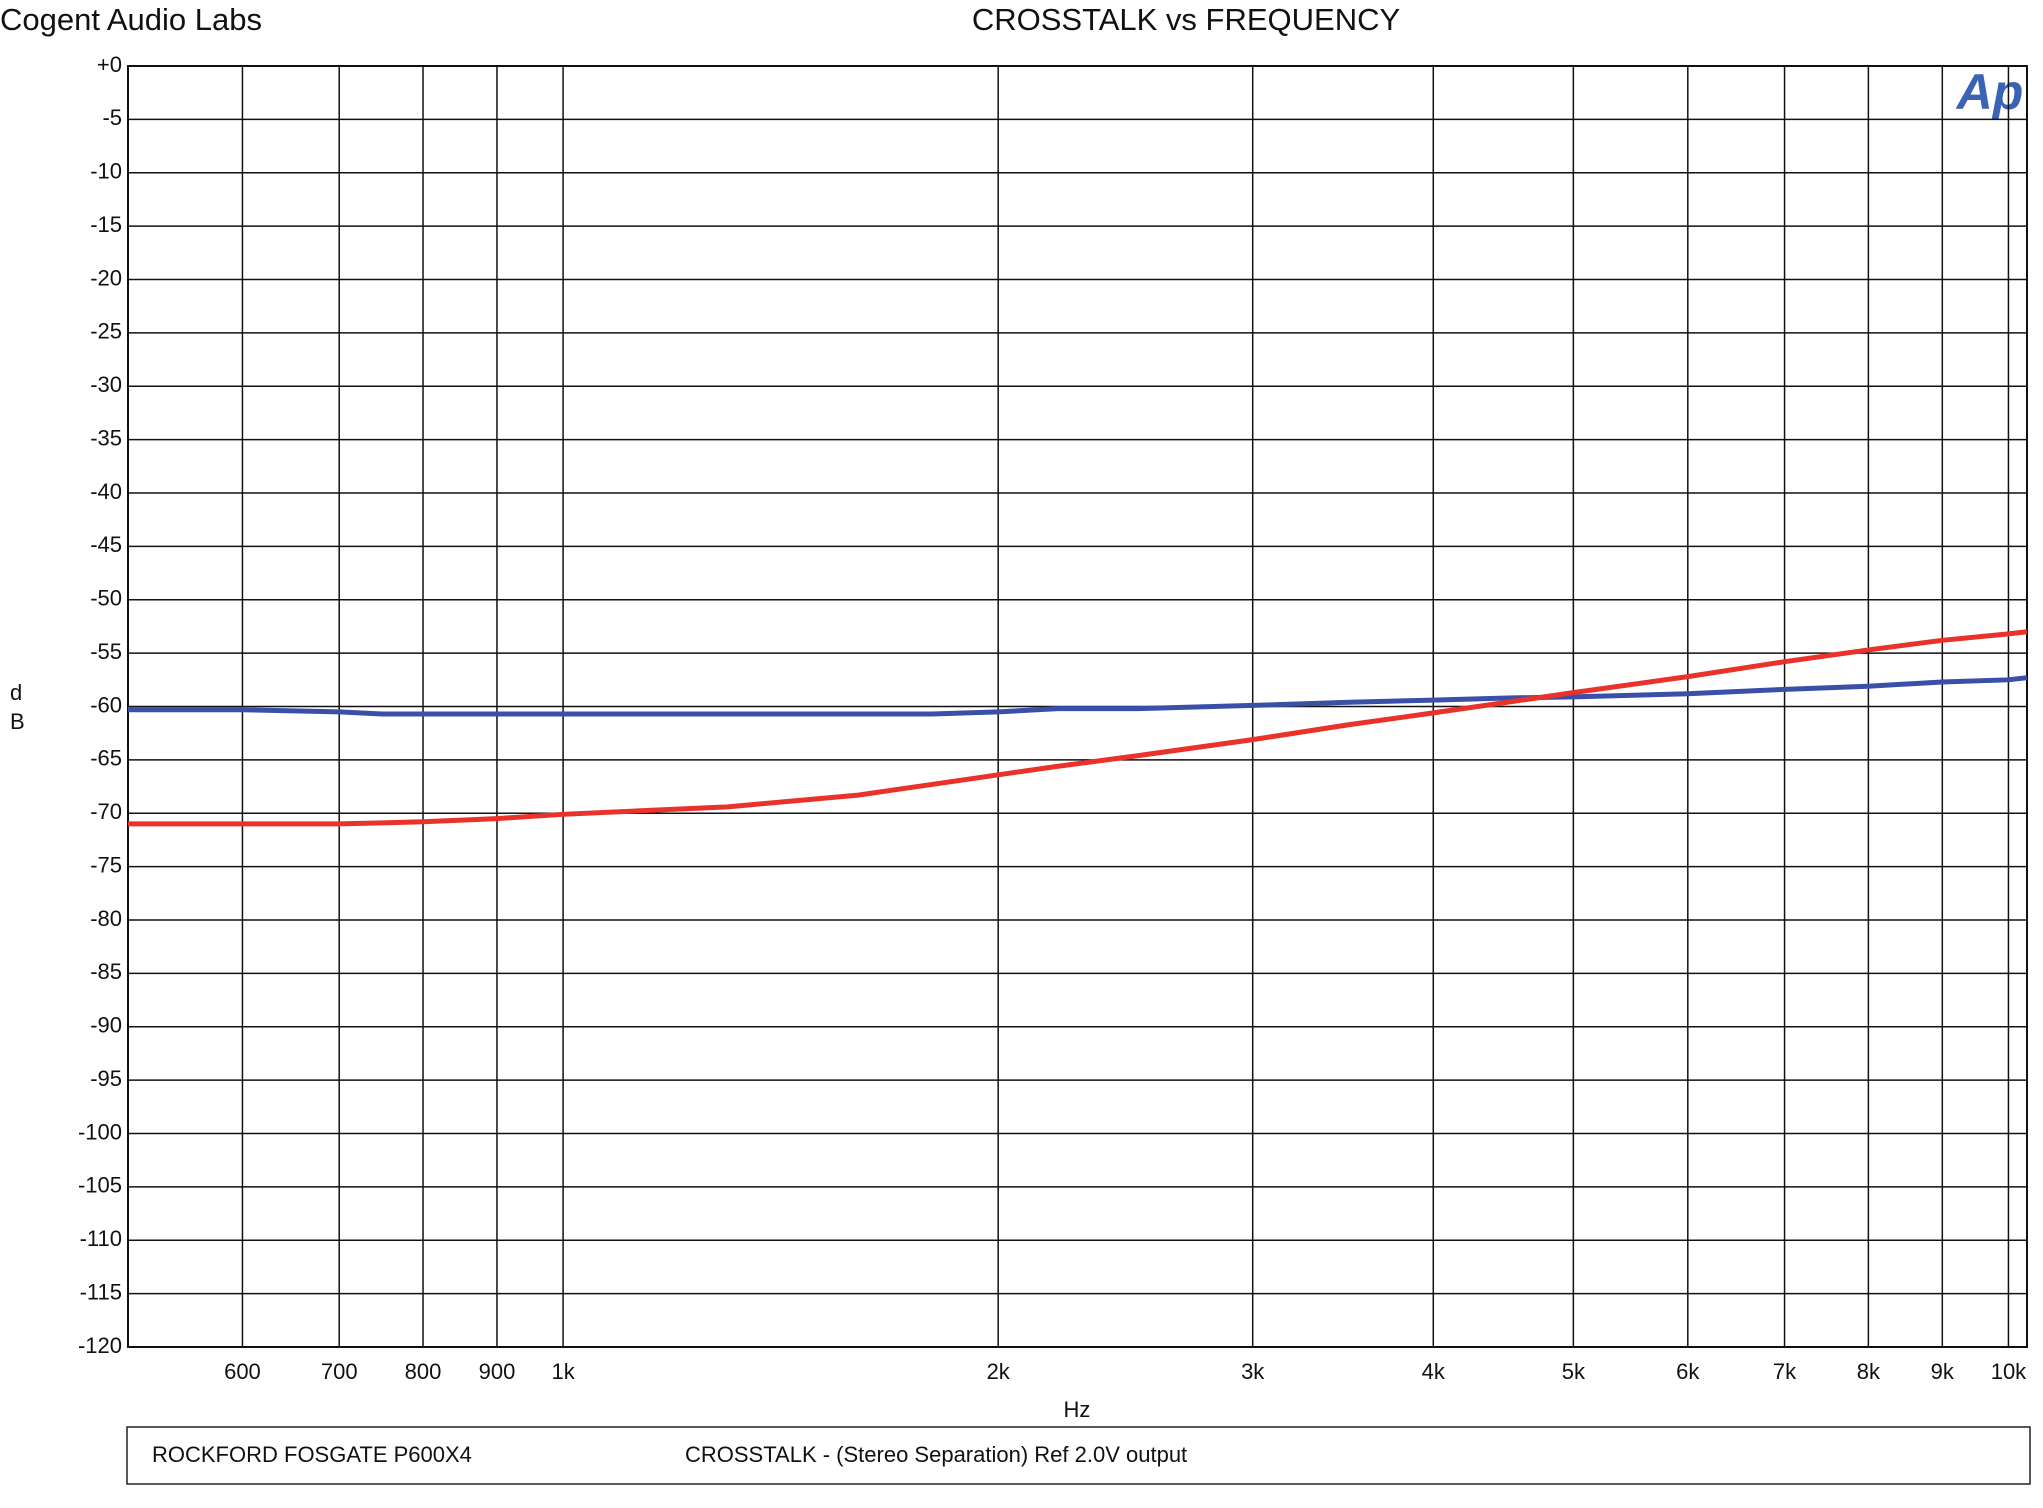 Image resolution: width=2043 pixels, height=1508 pixels. Describe the element at coordinates (423, 1371) in the screenshot. I see `x-tick-label: 800` at that location.